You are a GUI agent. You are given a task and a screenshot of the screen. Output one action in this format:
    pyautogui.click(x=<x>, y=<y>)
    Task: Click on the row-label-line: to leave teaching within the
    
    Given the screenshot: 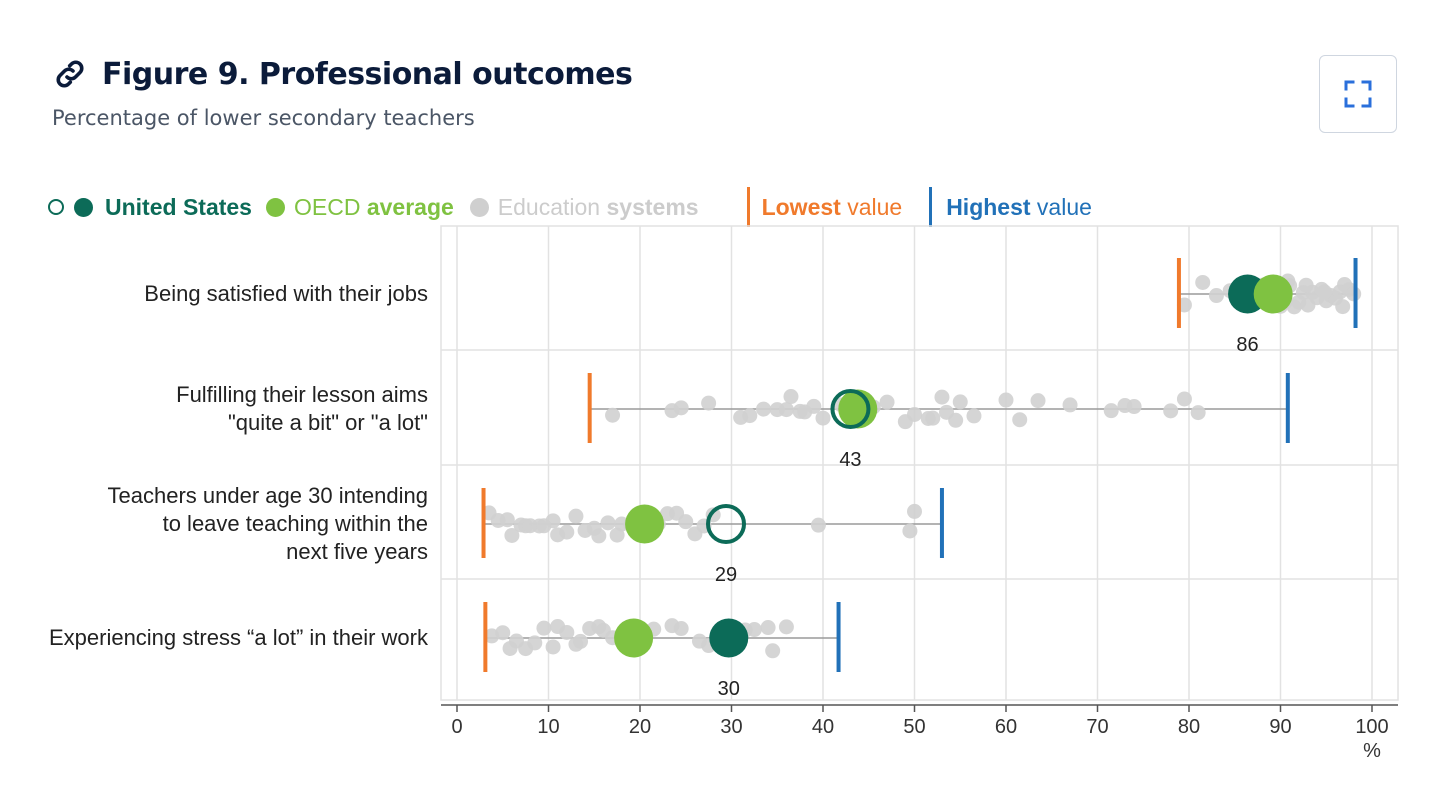 What is the action you would take?
    pyautogui.click(x=295, y=523)
    